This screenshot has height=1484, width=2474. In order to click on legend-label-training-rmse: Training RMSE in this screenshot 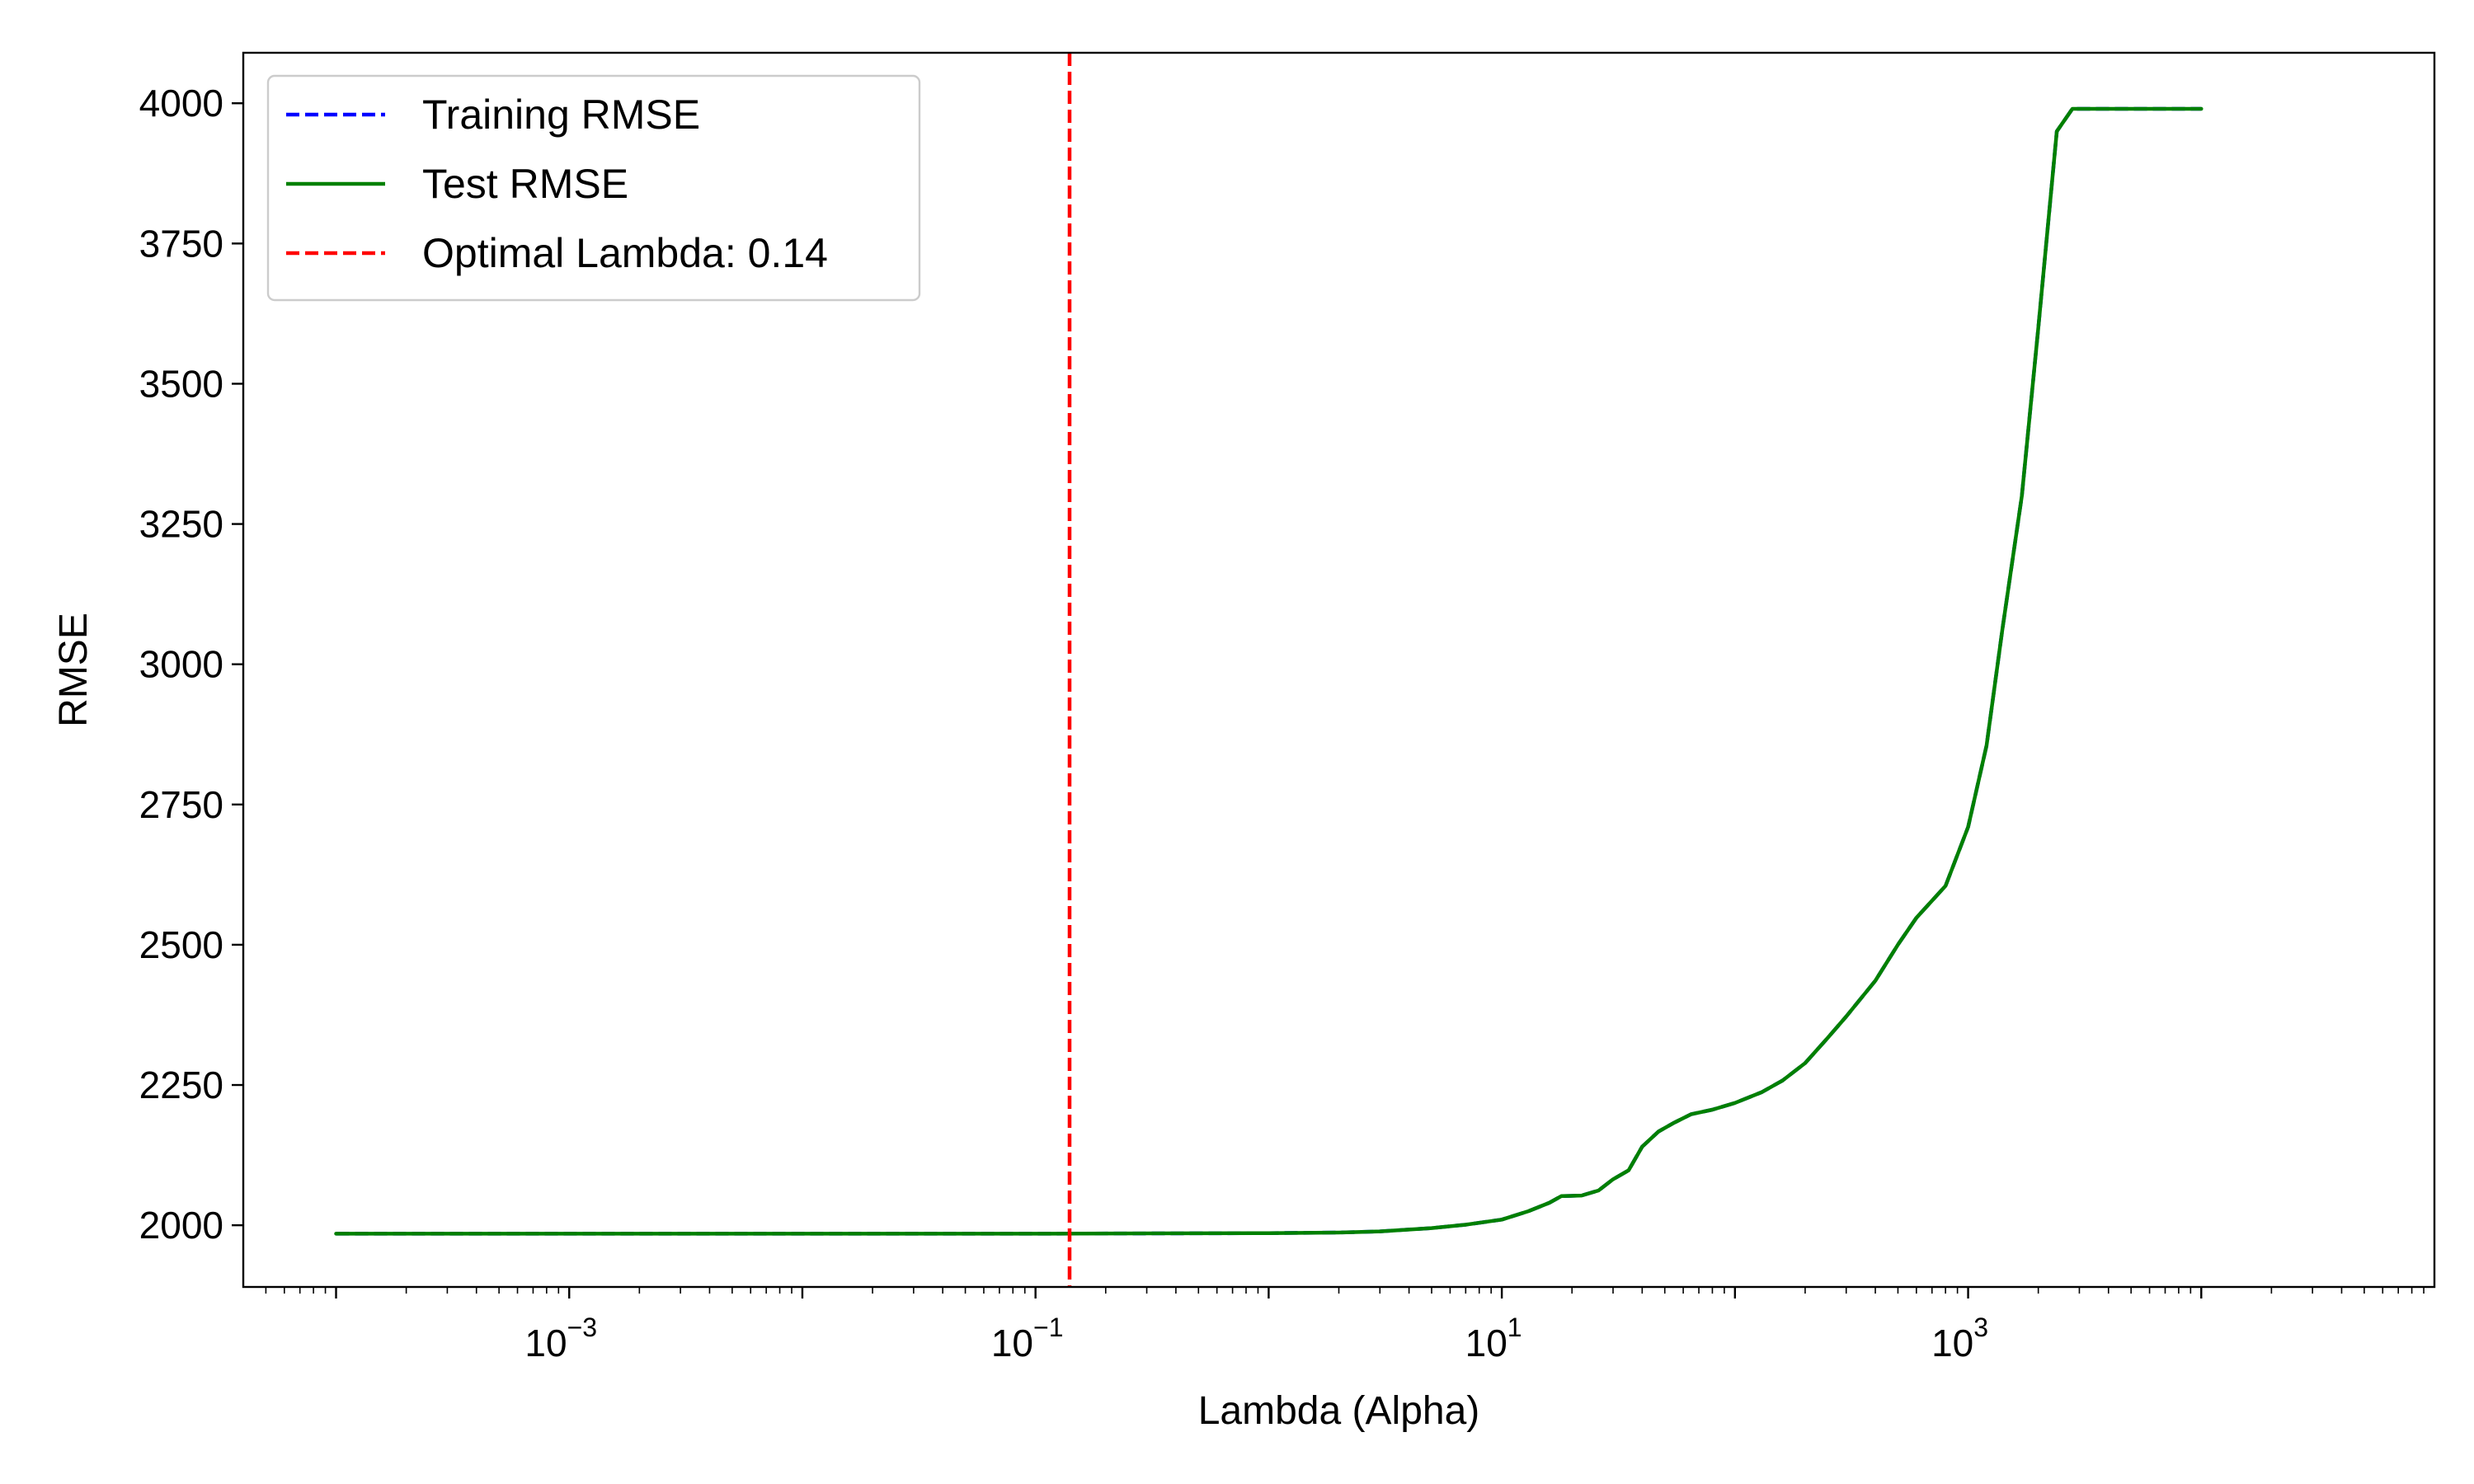, I will do `click(561, 115)`.